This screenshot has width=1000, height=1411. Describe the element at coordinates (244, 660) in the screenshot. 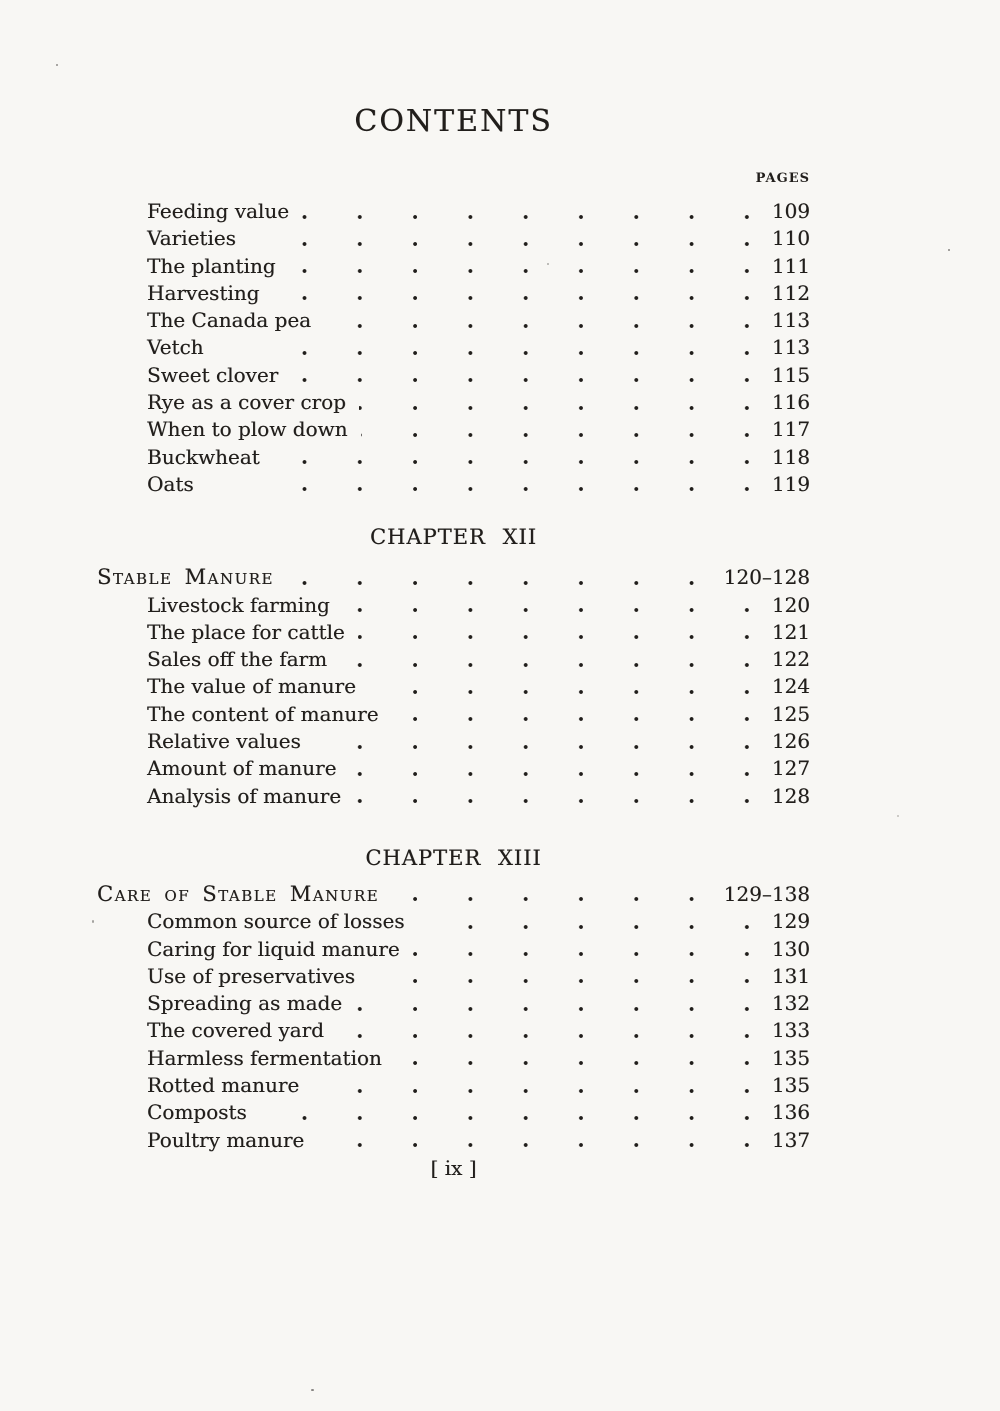

I see `toc-entry-label: Sales off the farm` at that location.